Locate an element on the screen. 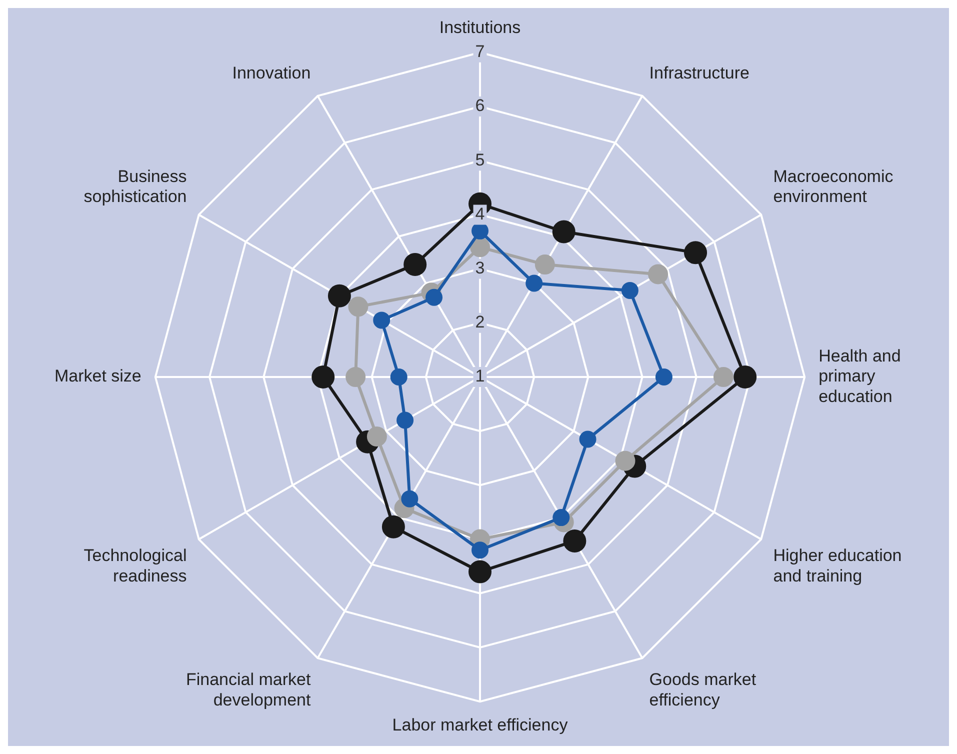  spoke-label: Higher education and training is located at coordinates (837, 566).